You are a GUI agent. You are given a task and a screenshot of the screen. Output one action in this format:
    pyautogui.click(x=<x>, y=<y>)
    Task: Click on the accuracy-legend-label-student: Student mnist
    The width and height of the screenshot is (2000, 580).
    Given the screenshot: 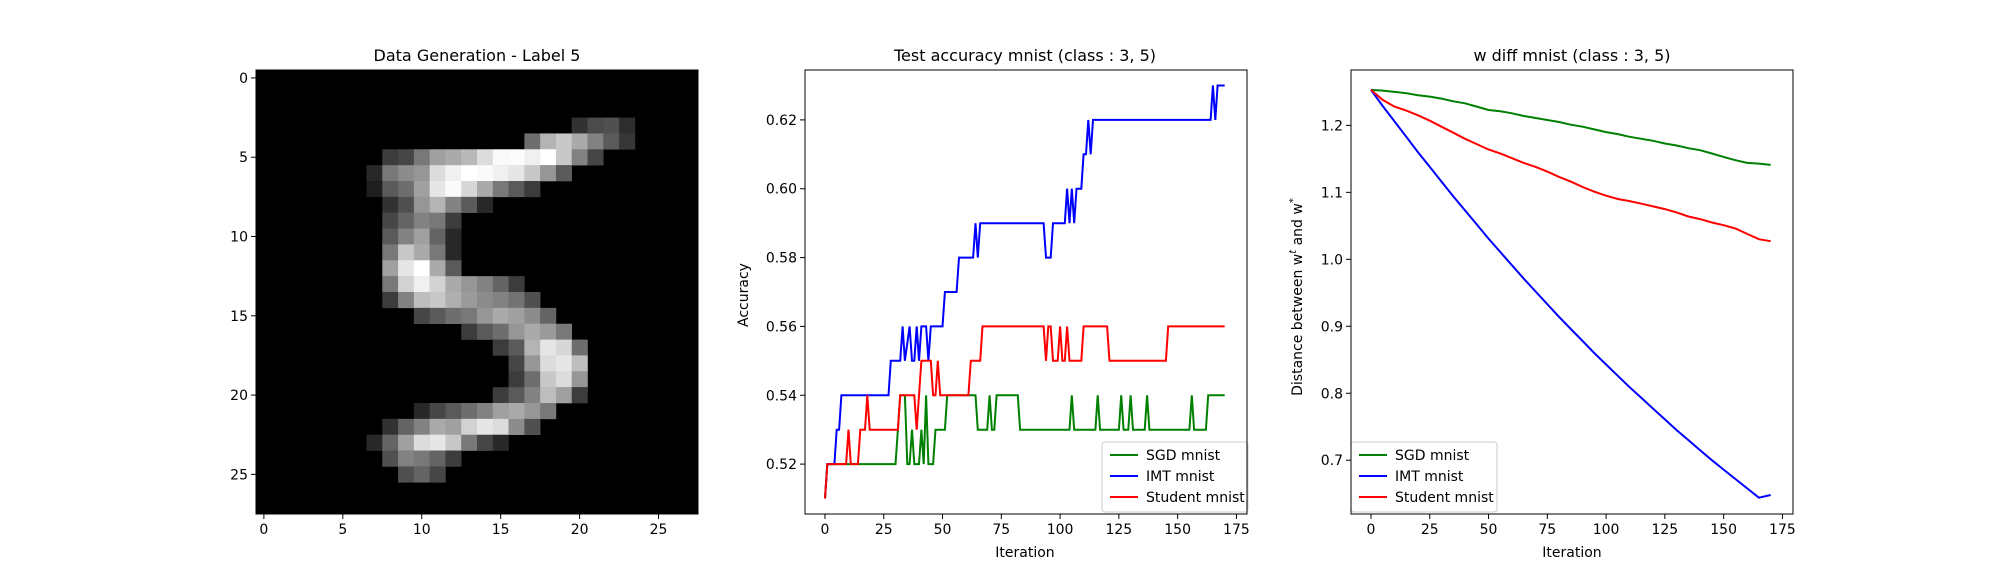 What is the action you would take?
    pyautogui.click(x=1195, y=498)
    